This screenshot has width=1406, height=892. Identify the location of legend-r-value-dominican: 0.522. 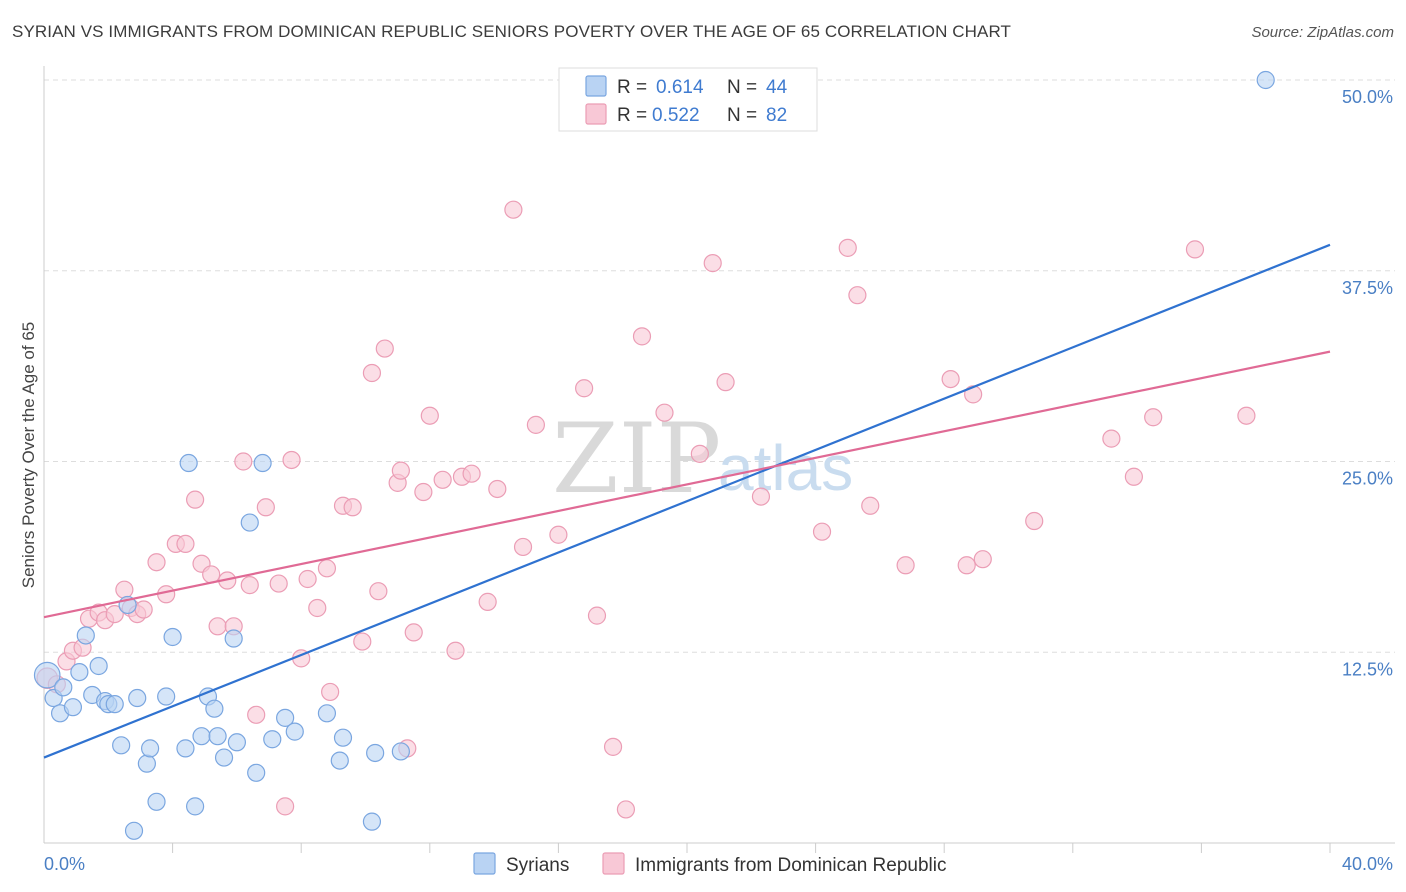
(676, 115).